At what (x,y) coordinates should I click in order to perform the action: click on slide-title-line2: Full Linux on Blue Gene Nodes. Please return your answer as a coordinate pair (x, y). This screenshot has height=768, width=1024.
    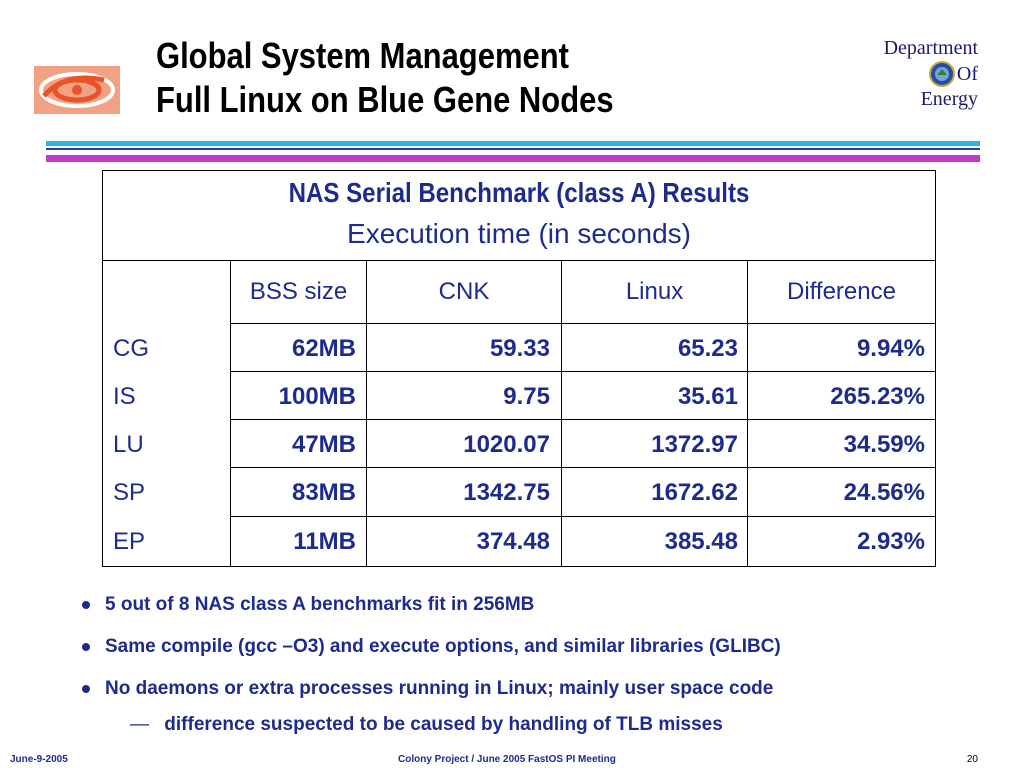
    Looking at the image, I should click on (385, 99).